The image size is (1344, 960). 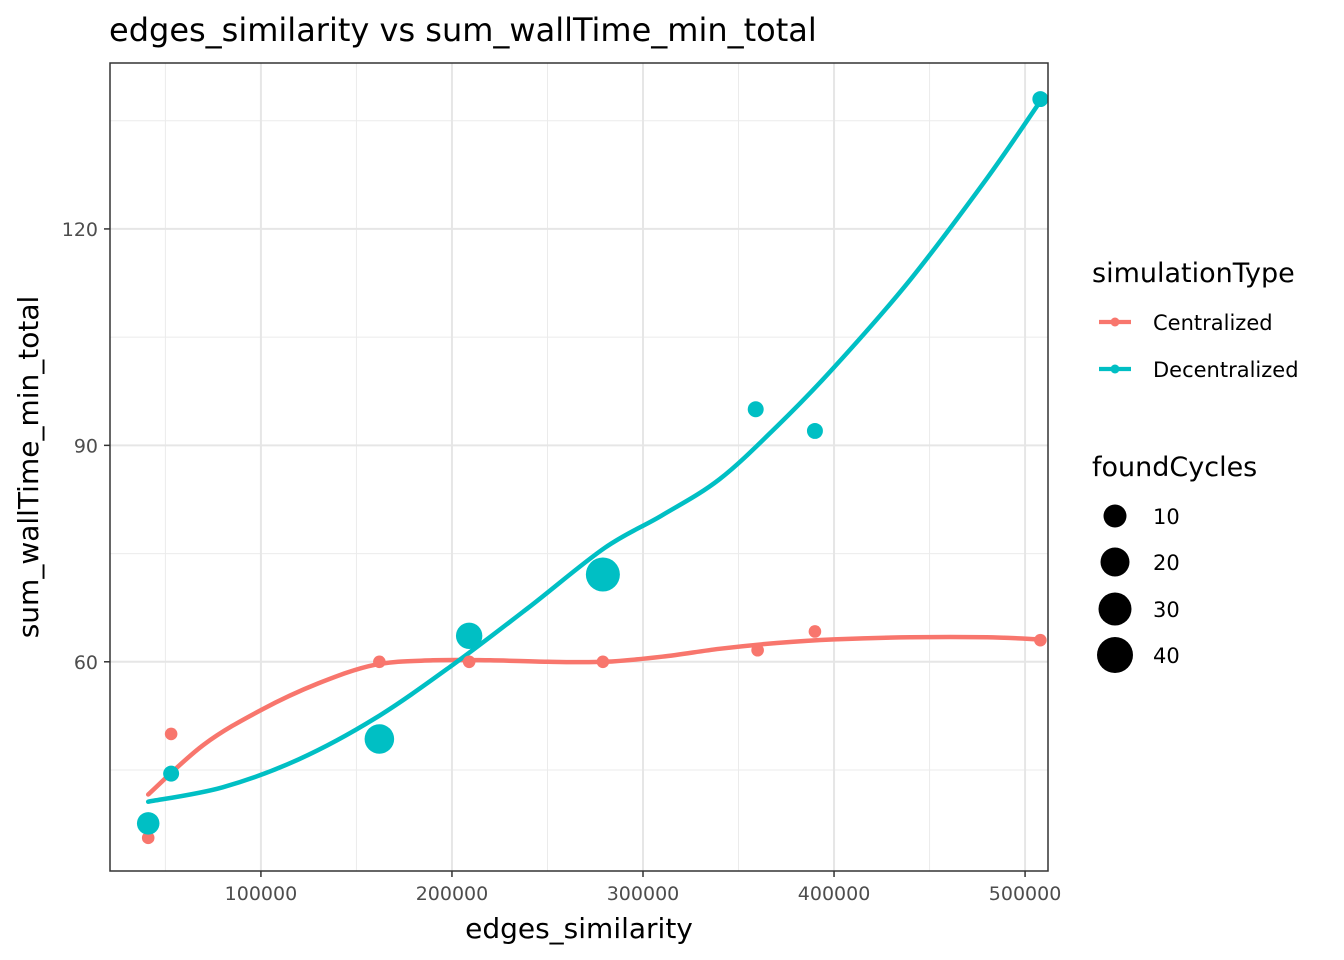 What do you see at coordinates (1174, 467) in the screenshot?
I see `legend-size-title: foundCycles` at bounding box center [1174, 467].